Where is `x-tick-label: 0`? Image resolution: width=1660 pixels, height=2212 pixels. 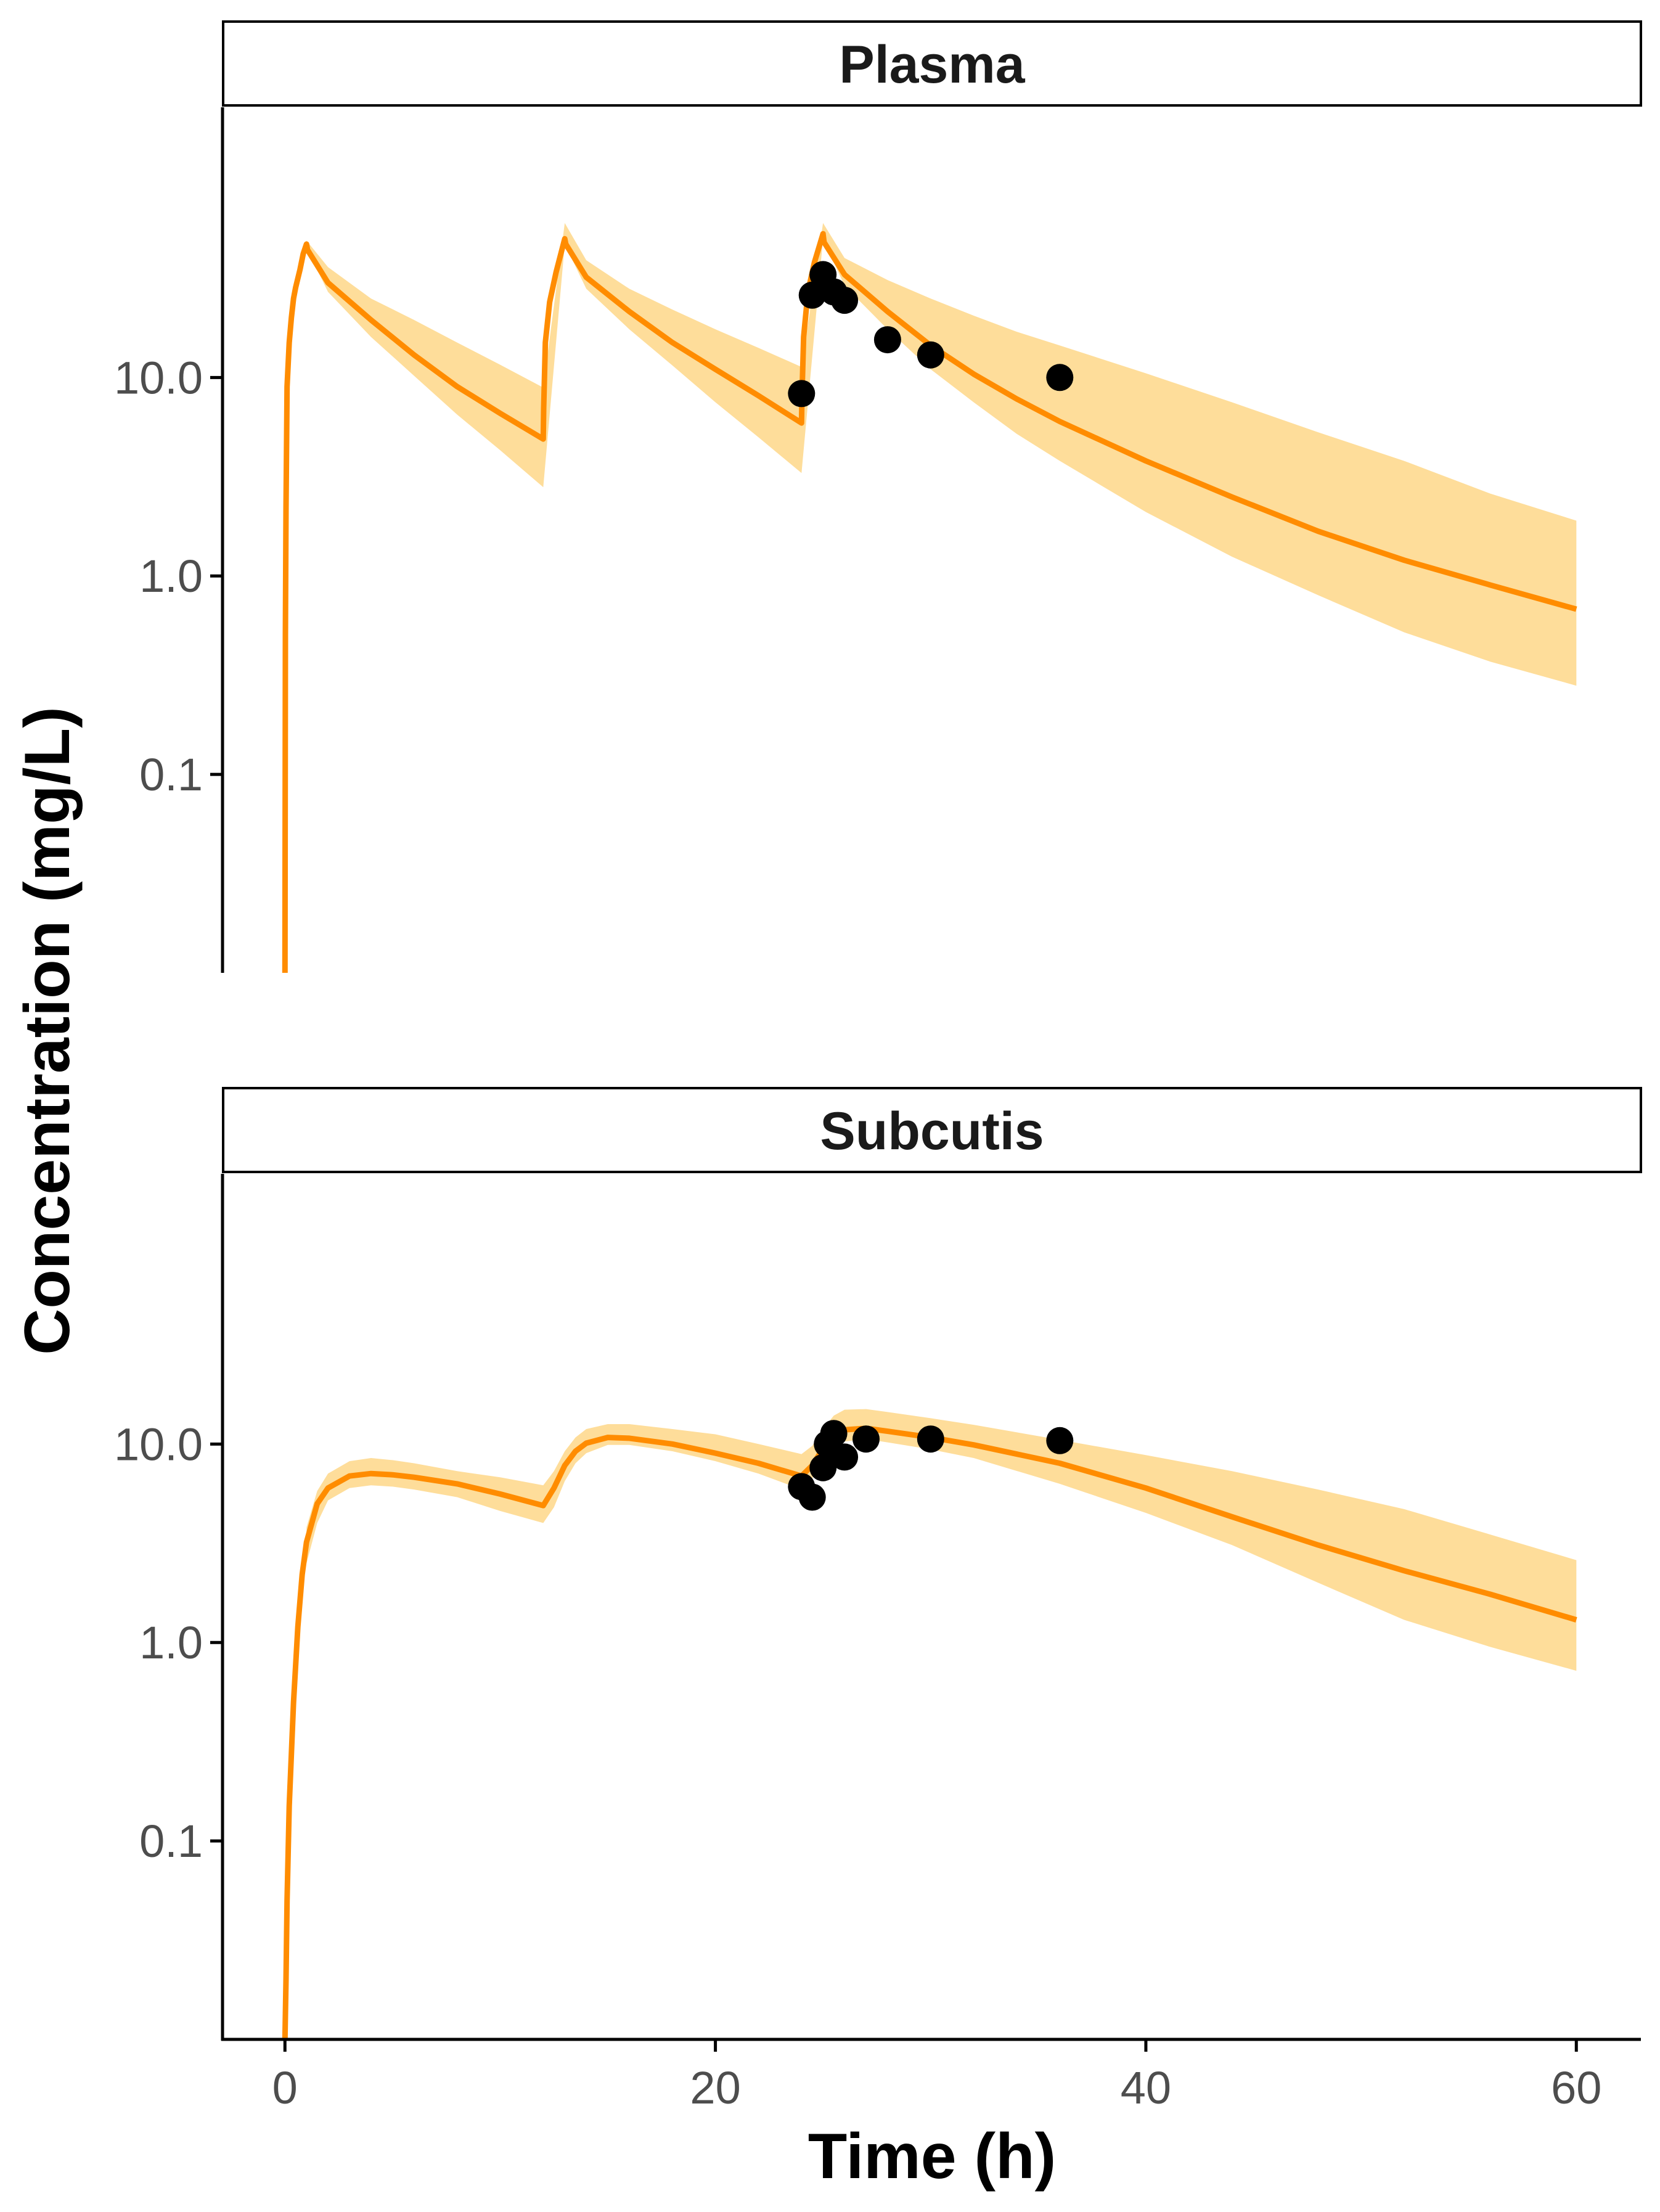
x-tick-label: 0 is located at coordinates (285, 2087).